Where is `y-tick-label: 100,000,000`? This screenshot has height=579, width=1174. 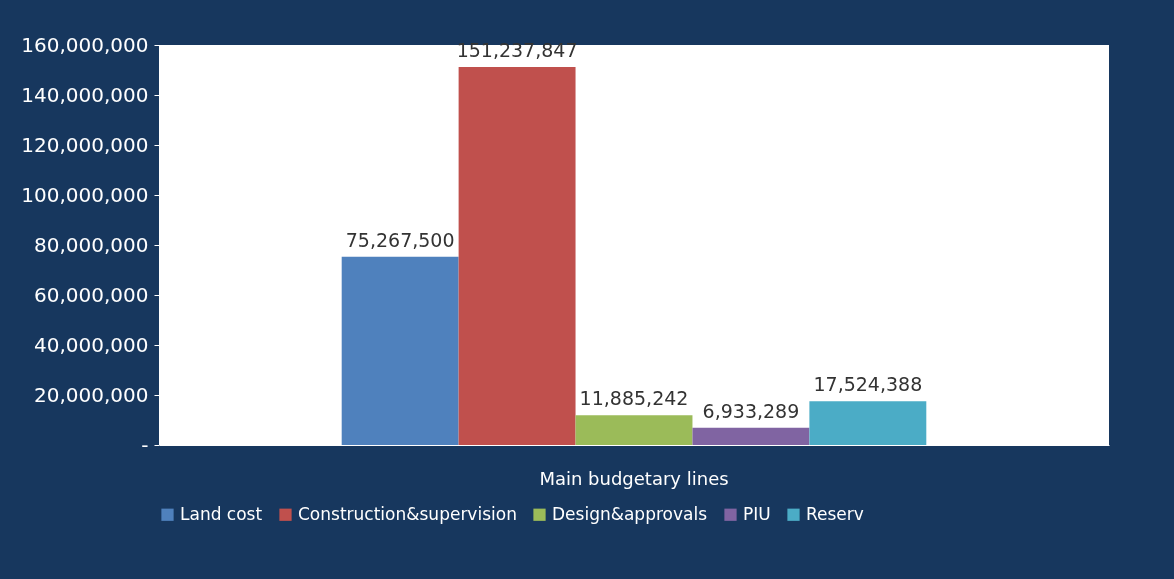
y-tick-label: 100,000,000 is located at coordinates (85, 194).